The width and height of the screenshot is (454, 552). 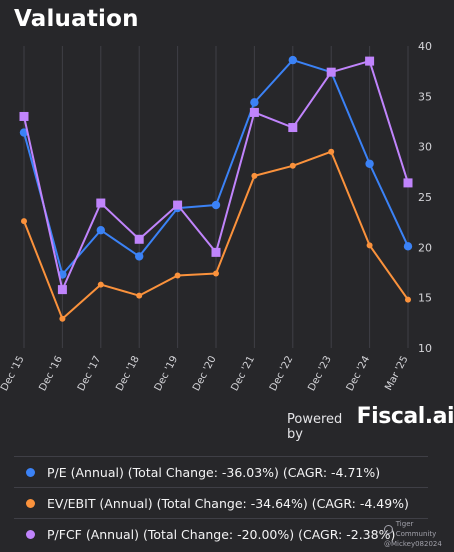 I want to click on y-tick-label: 30, so click(x=425, y=147).